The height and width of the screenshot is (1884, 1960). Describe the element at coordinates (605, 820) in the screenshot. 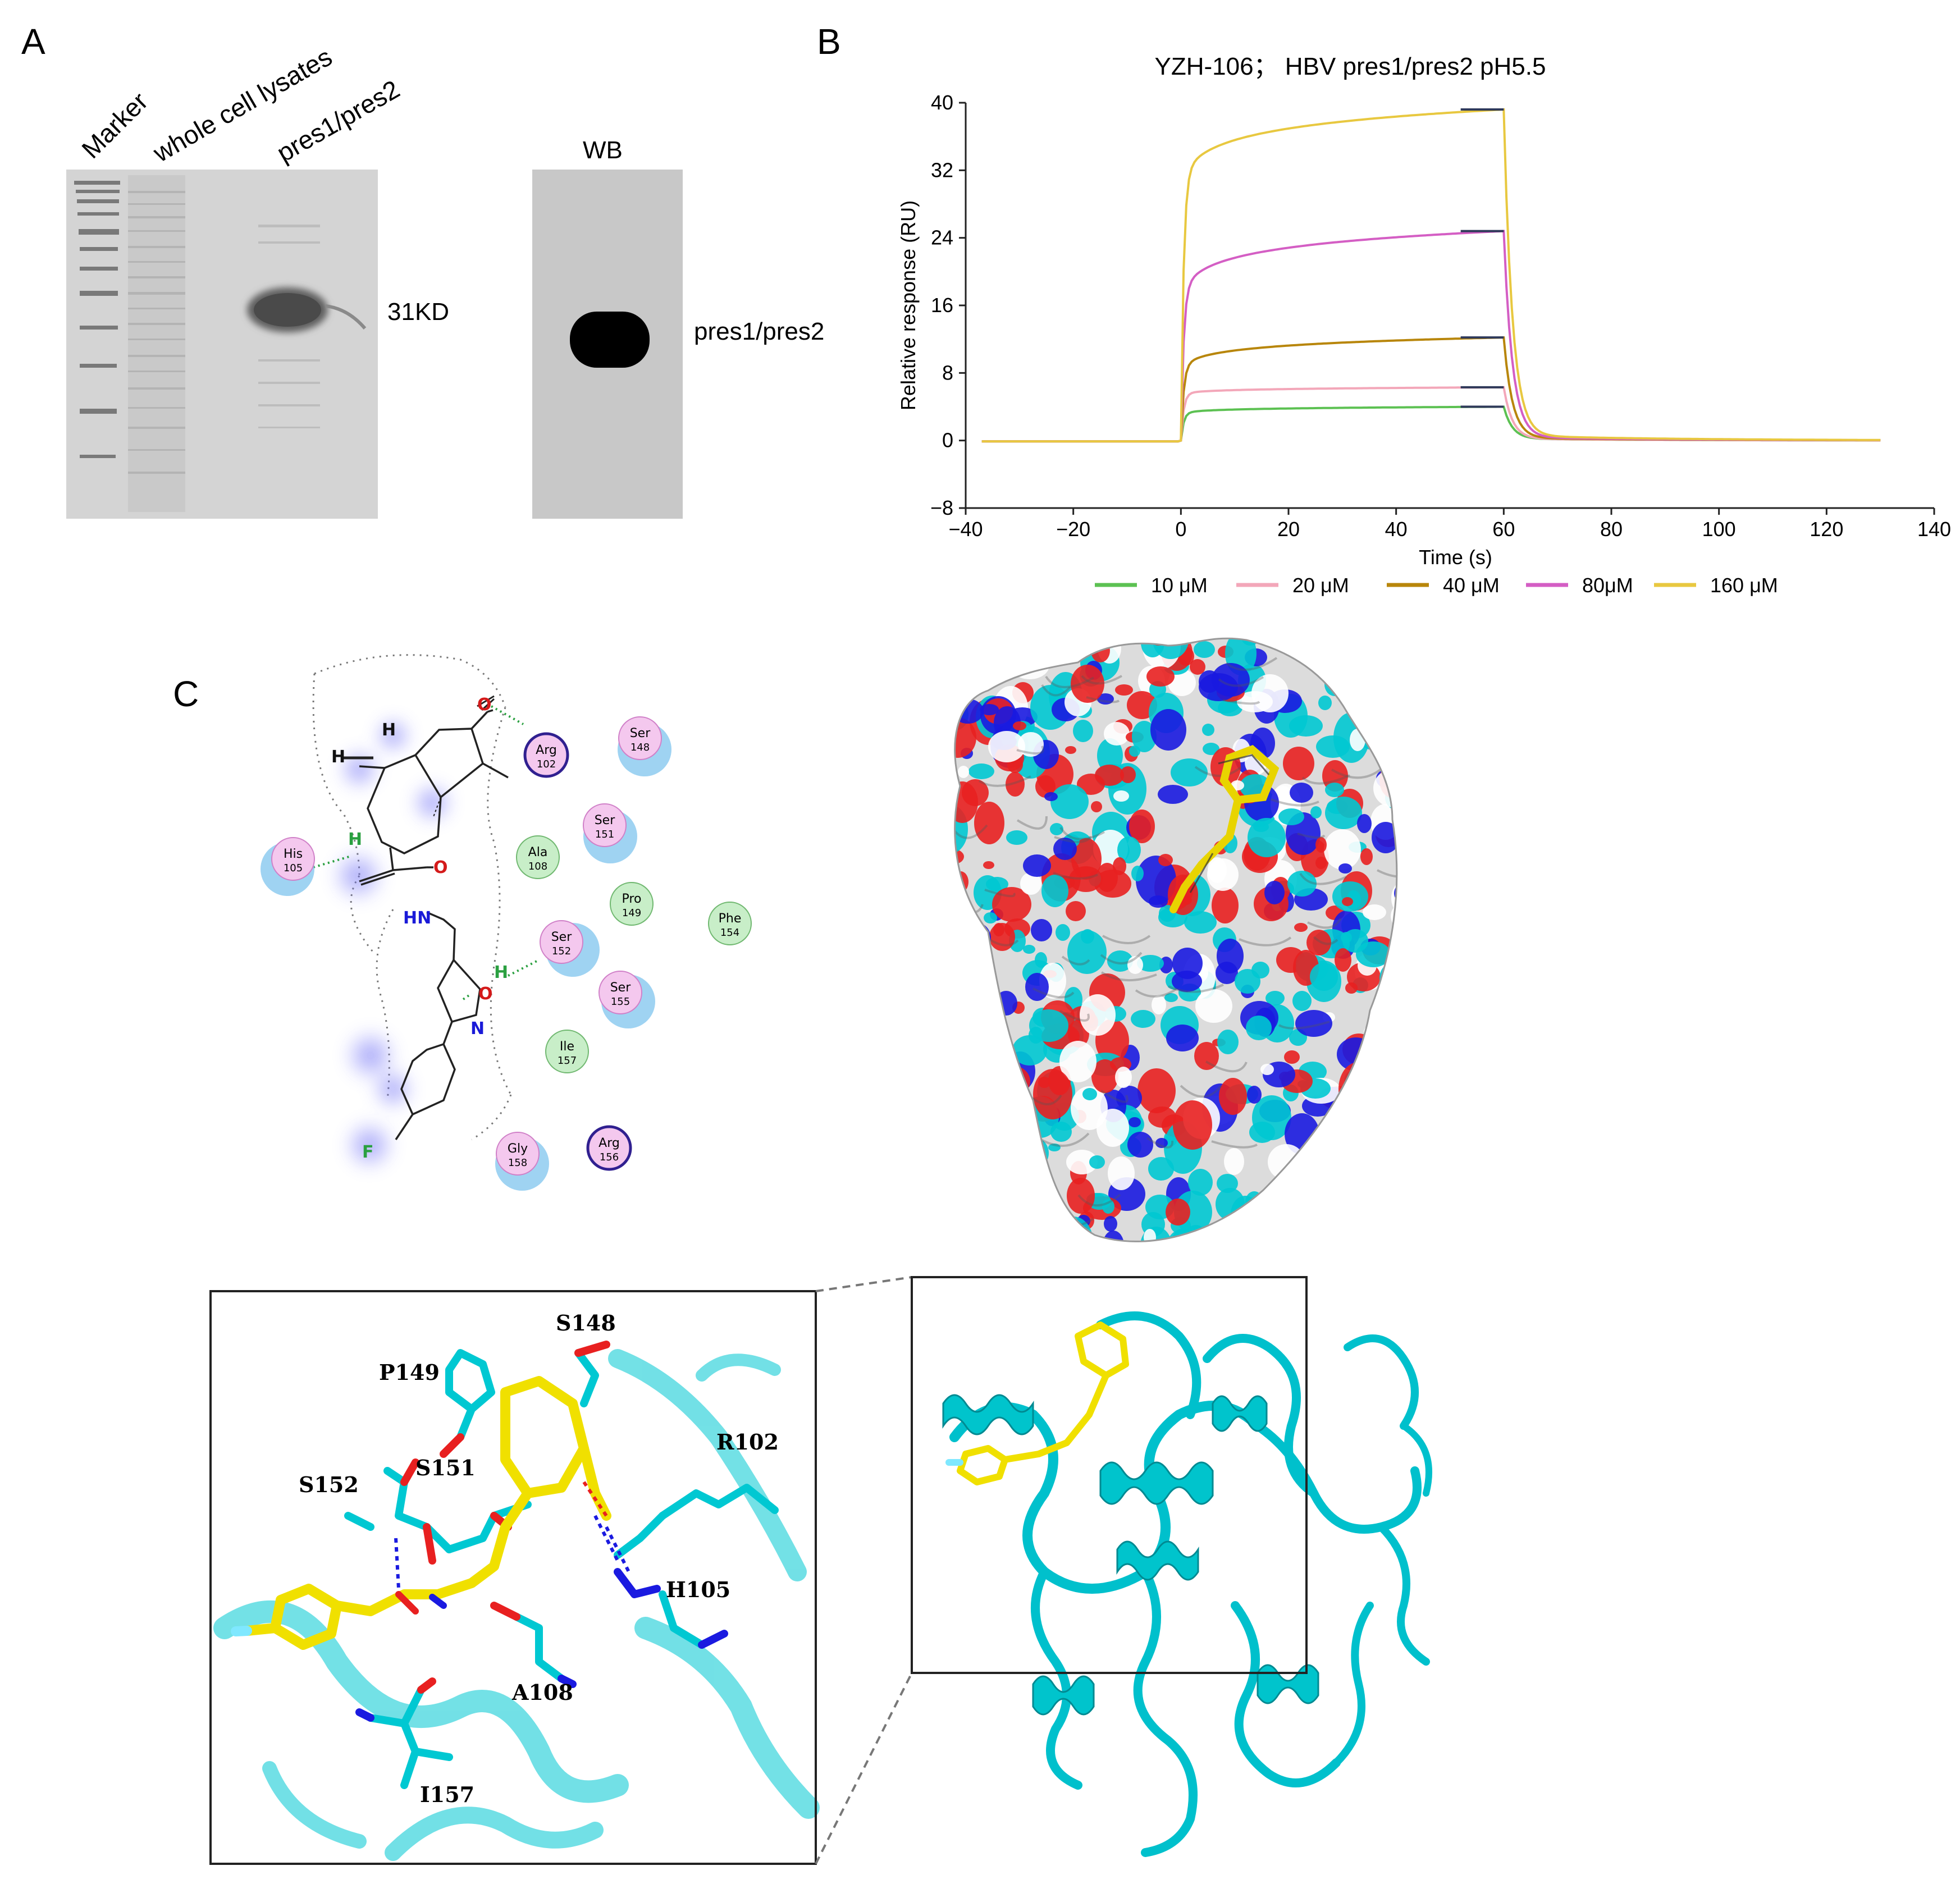

I see `residue-name: Ser` at that location.